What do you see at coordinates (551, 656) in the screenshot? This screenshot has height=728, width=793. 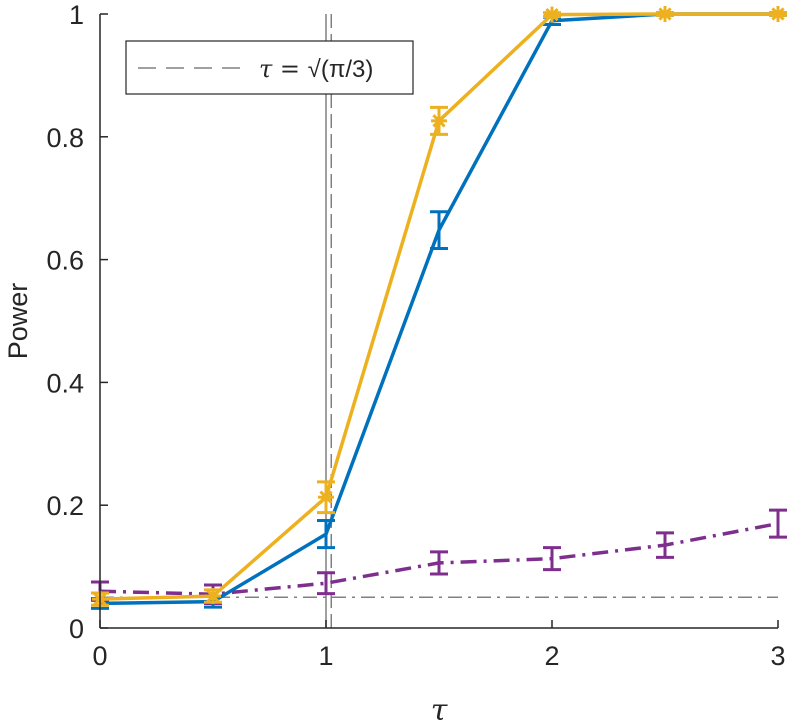 I see `x-tick-label-2: 2` at bounding box center [551, 656].